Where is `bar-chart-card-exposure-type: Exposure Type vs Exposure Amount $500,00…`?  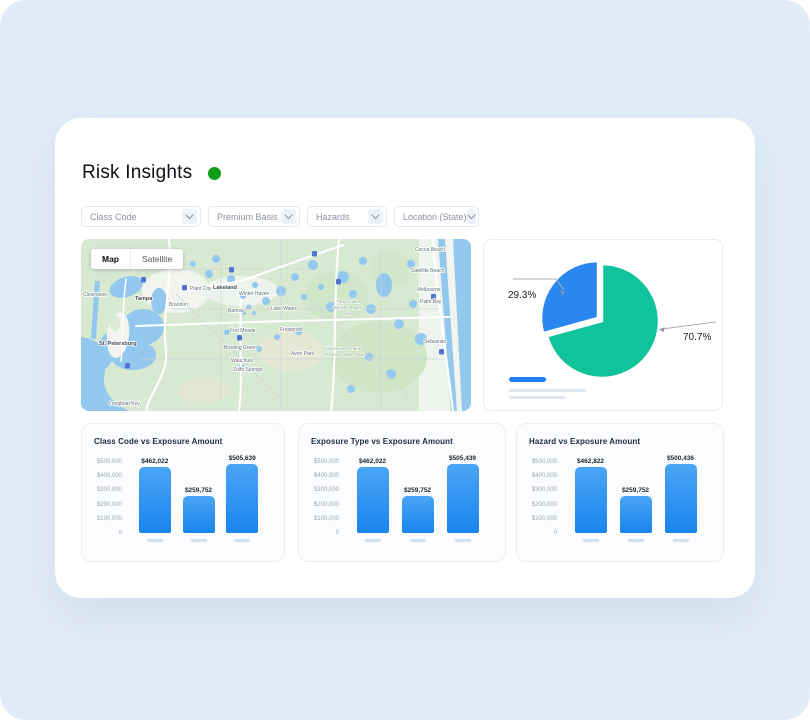 bar-chart-card-exposure-type: Exposure Type vs Exposure Amount $500,00… is located at coordinates (402, 492).